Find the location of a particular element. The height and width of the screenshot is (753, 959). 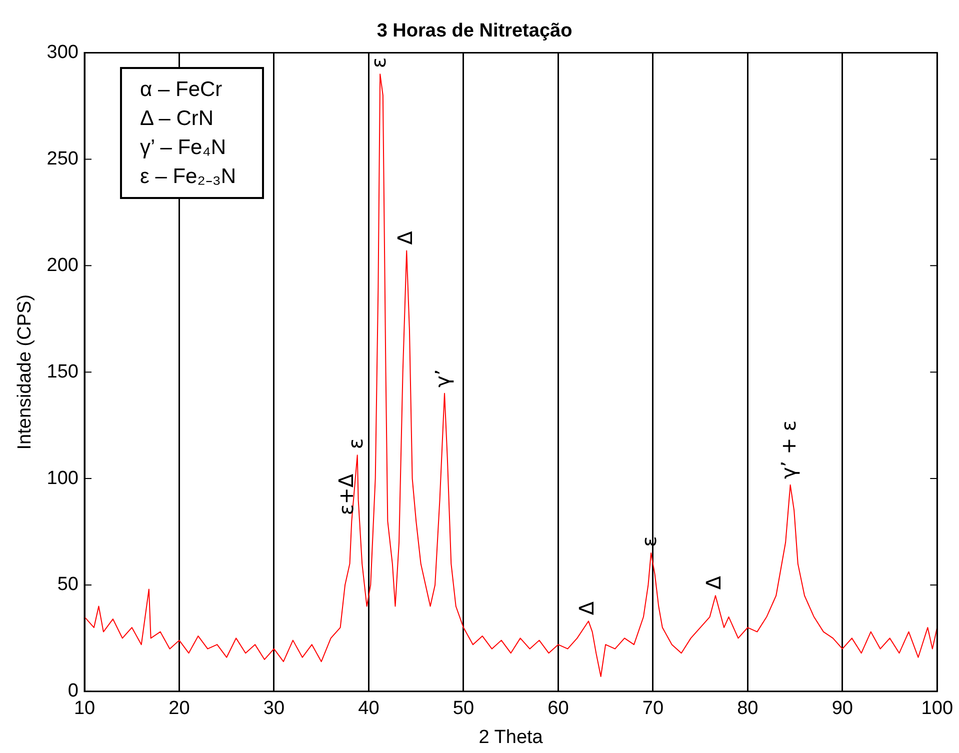

x-axis-title: 2 Theta is located at coordinates (511, 737).